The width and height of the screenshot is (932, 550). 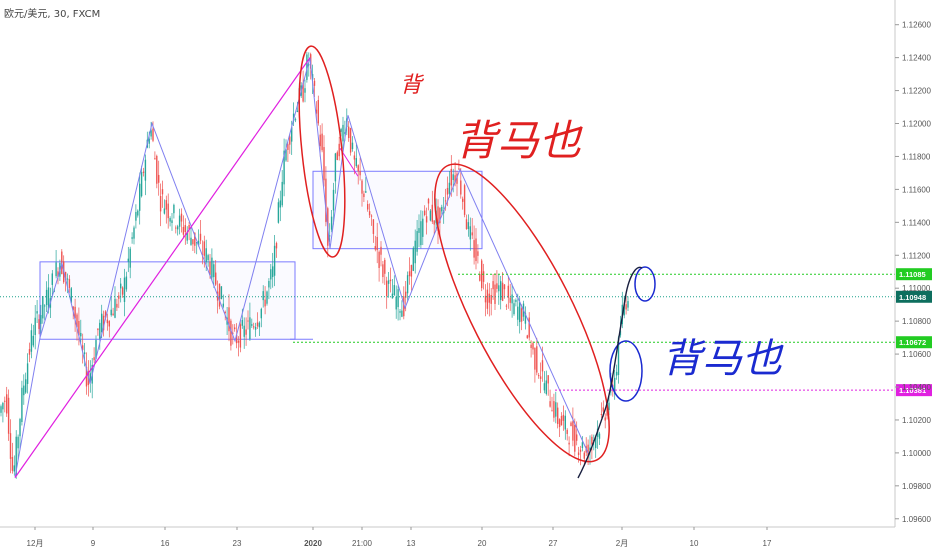 I want to click on y-tick-label: 1.11200, so click(x=916, y=255).